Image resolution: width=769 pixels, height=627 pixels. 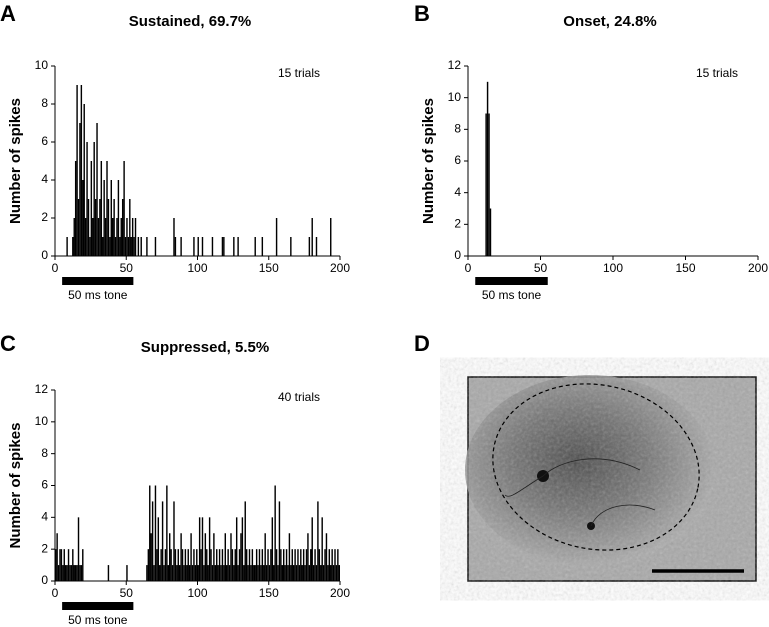 What do you see at coordinates (457, 192) in the screenshot?
I see `y-tick-label: 4` at bounding box center [457, 192].